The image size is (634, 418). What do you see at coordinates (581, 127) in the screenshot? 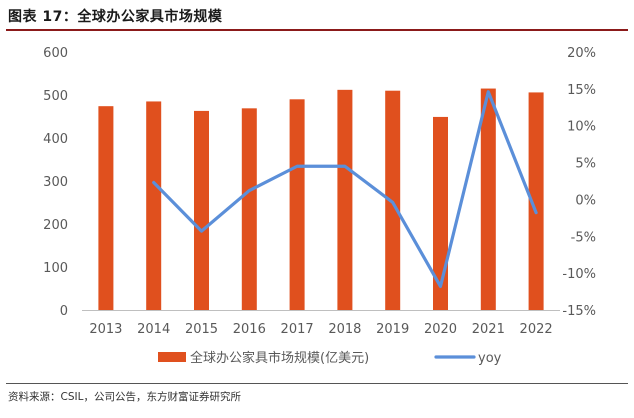
I see `right-tick-label: 10%` at bounding box center [581, 127].